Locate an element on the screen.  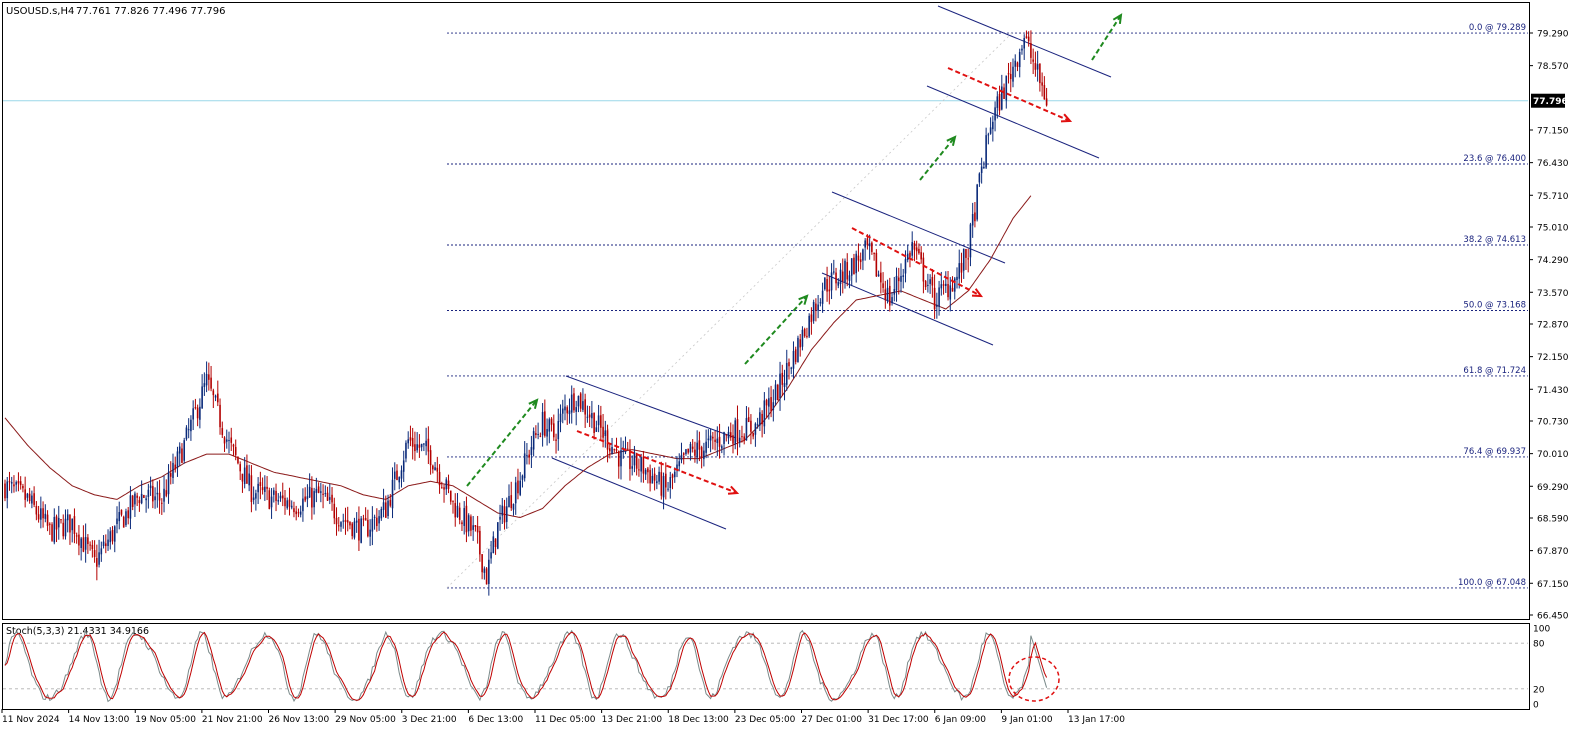
fib-level-label: 0.0 @ 79.289 is located at coordinates (1497, 28).